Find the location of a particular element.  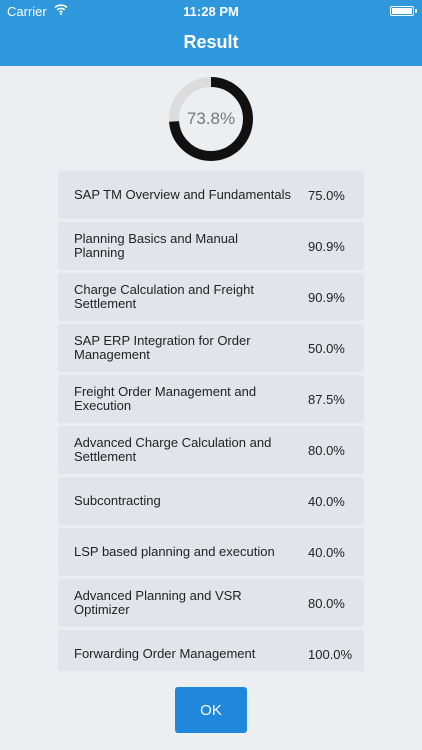

result-topic-name: Advanced Planning and VSR Optimizer is located at coordinates (158, 602).